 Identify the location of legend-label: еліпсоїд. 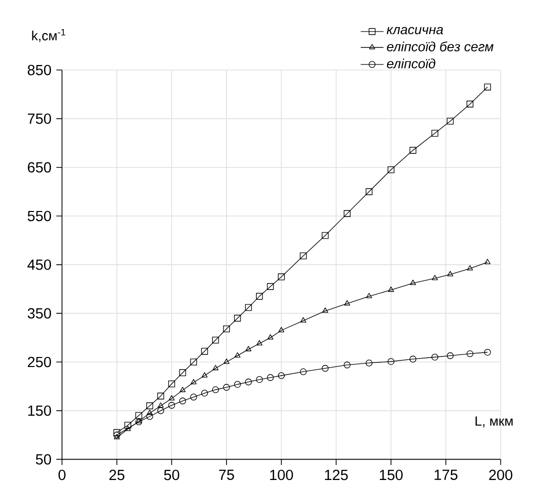
(411, 63).